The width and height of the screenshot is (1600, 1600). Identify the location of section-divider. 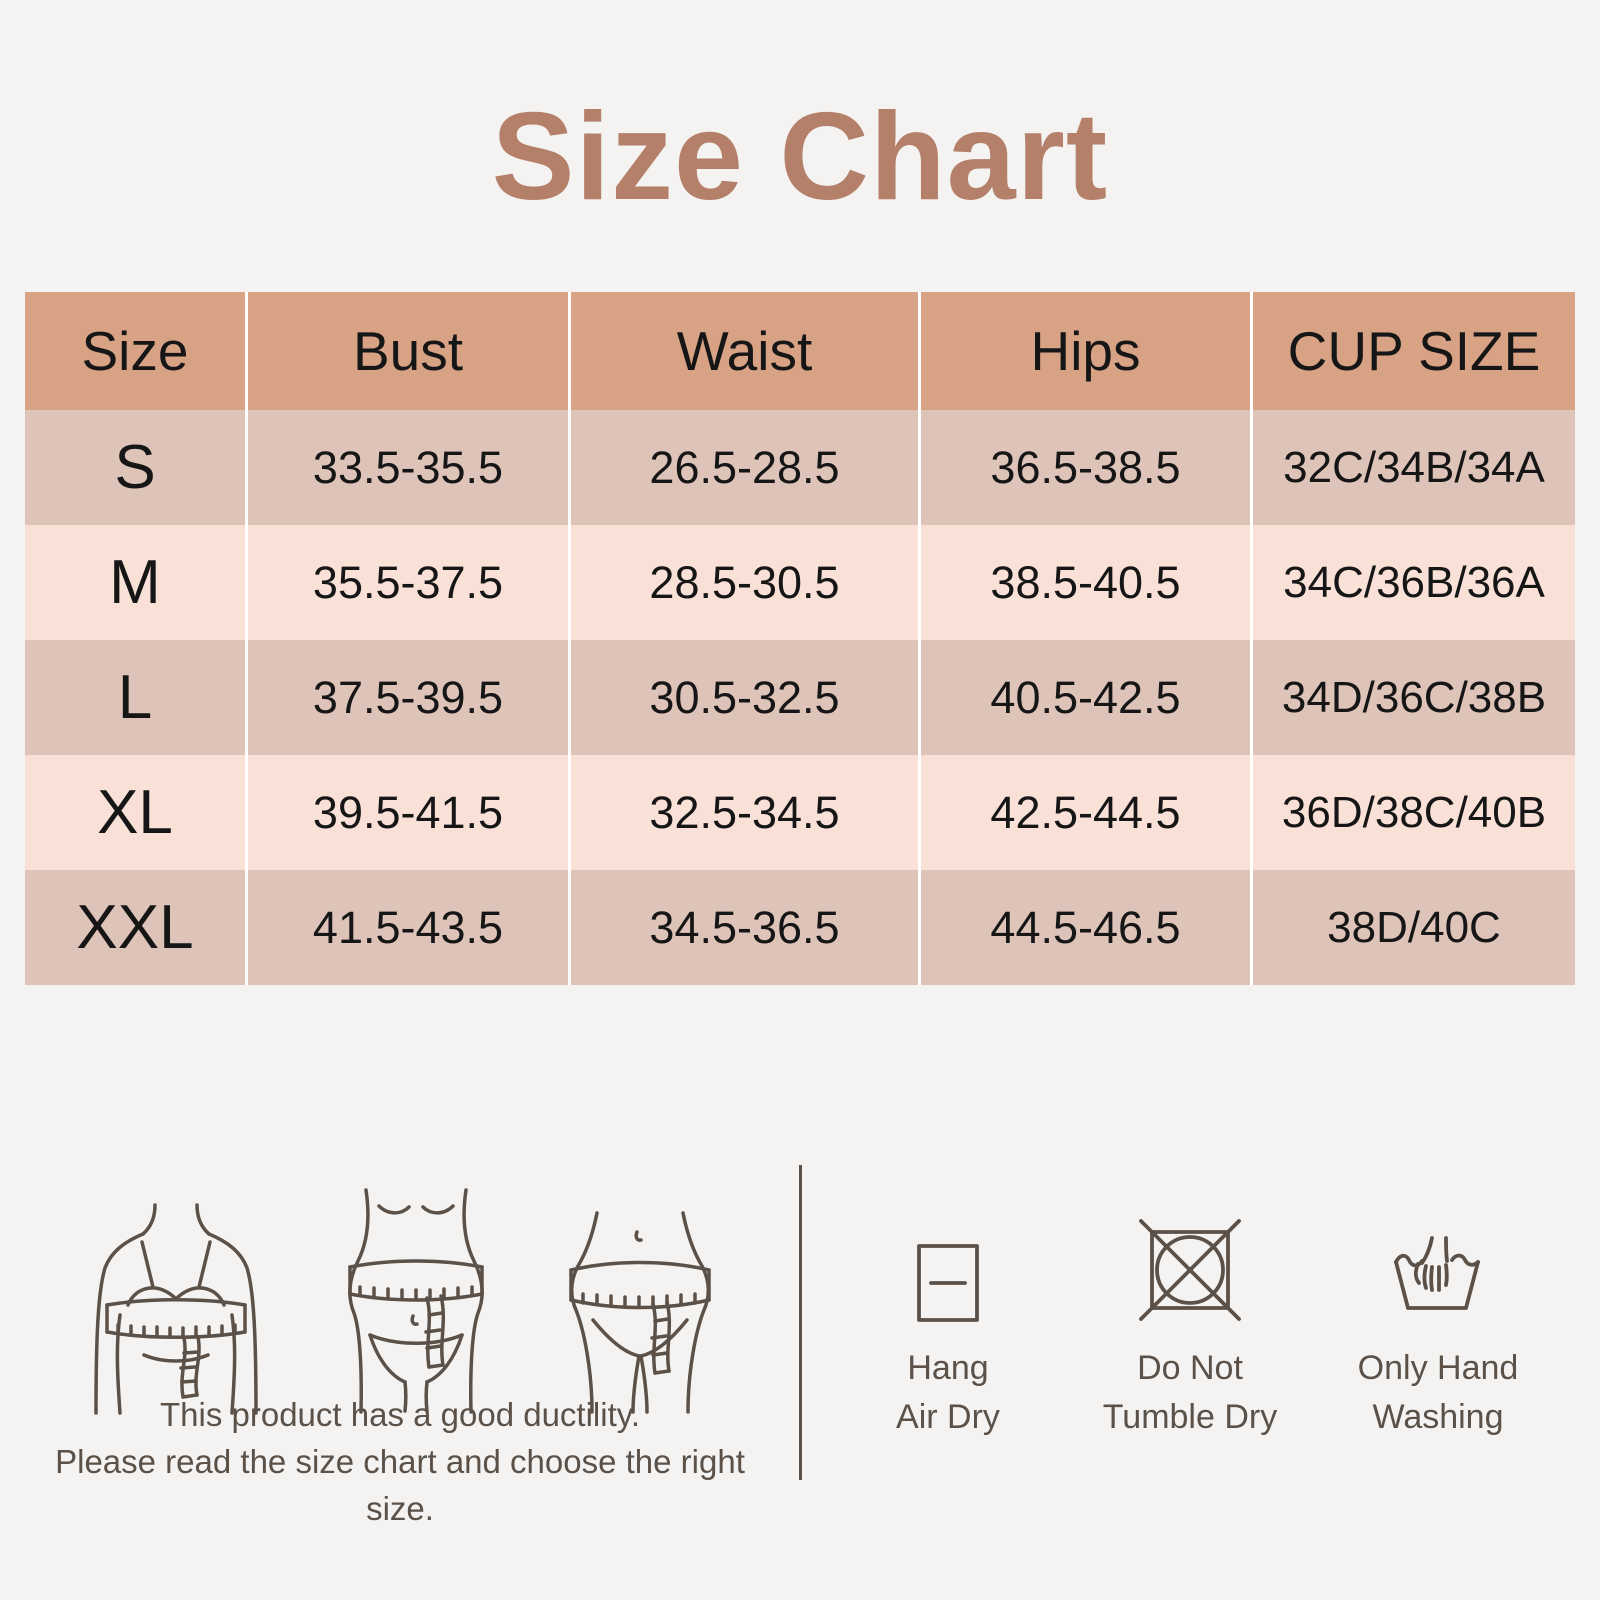
(800, 1322).